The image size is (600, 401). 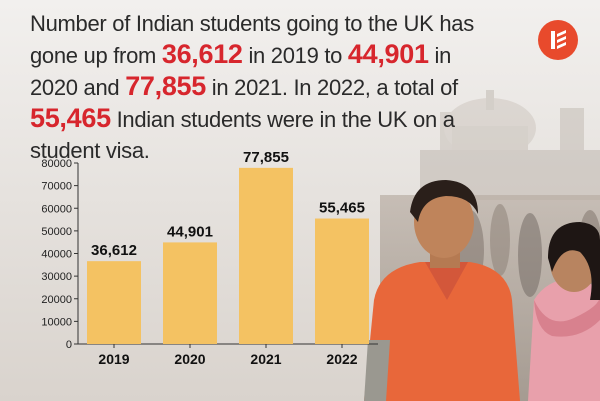 What do you see at coordinates (295, 55) in the screenshot?
I see `headline-text-2: in 2019 to` at bounding box center [295, 55].